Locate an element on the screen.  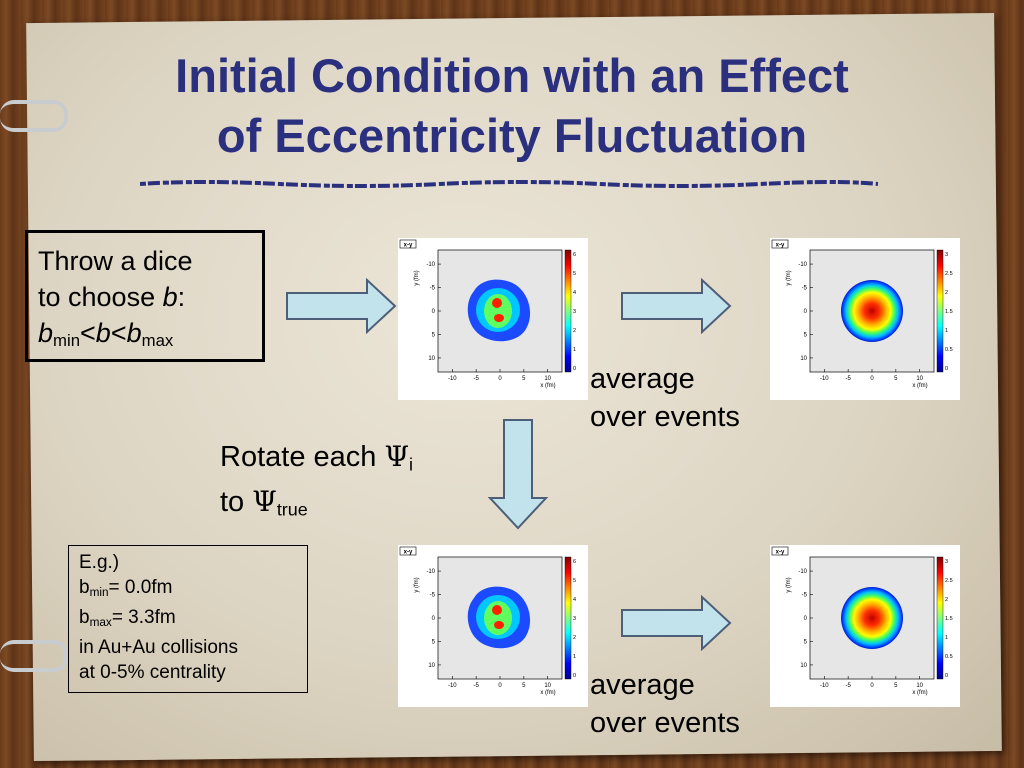
example-line-4: in Au+Au collisions is located at coordinates (158, 647).